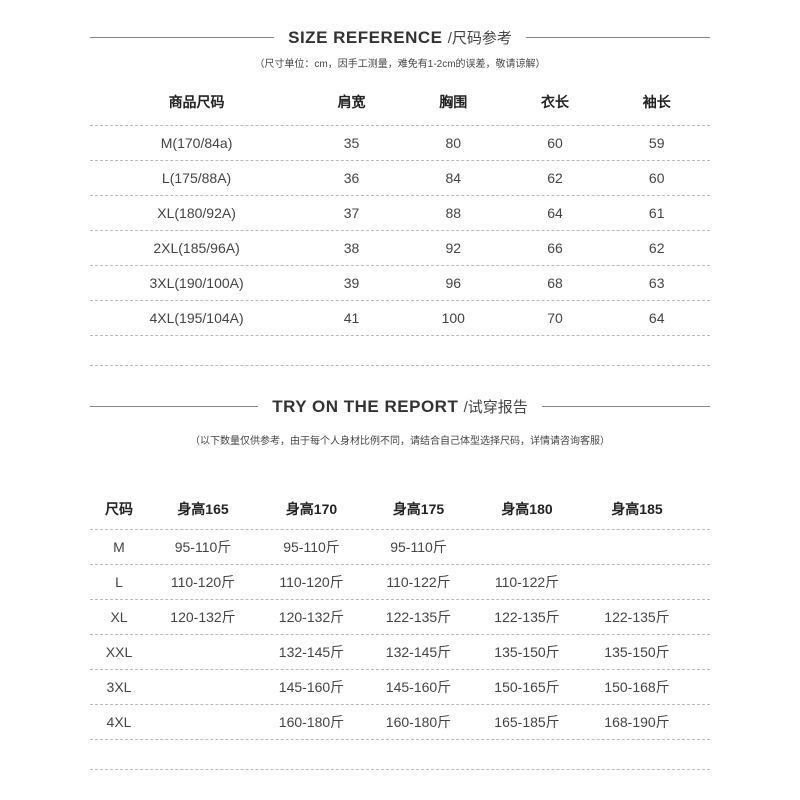 Image resolution: width=800 pixels, height=800 pixels. I want to click on section-title: SIZE REFERENCE, so click(365, 37).